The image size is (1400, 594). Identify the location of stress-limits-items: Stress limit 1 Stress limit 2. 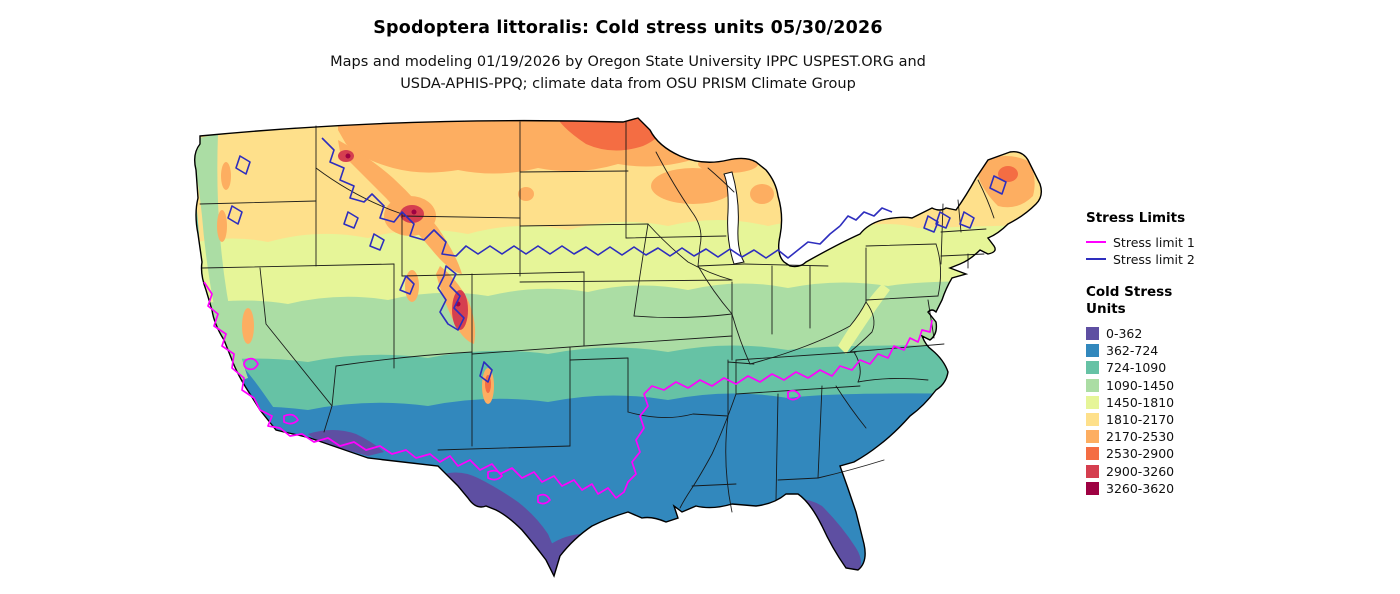
(1161, 251).